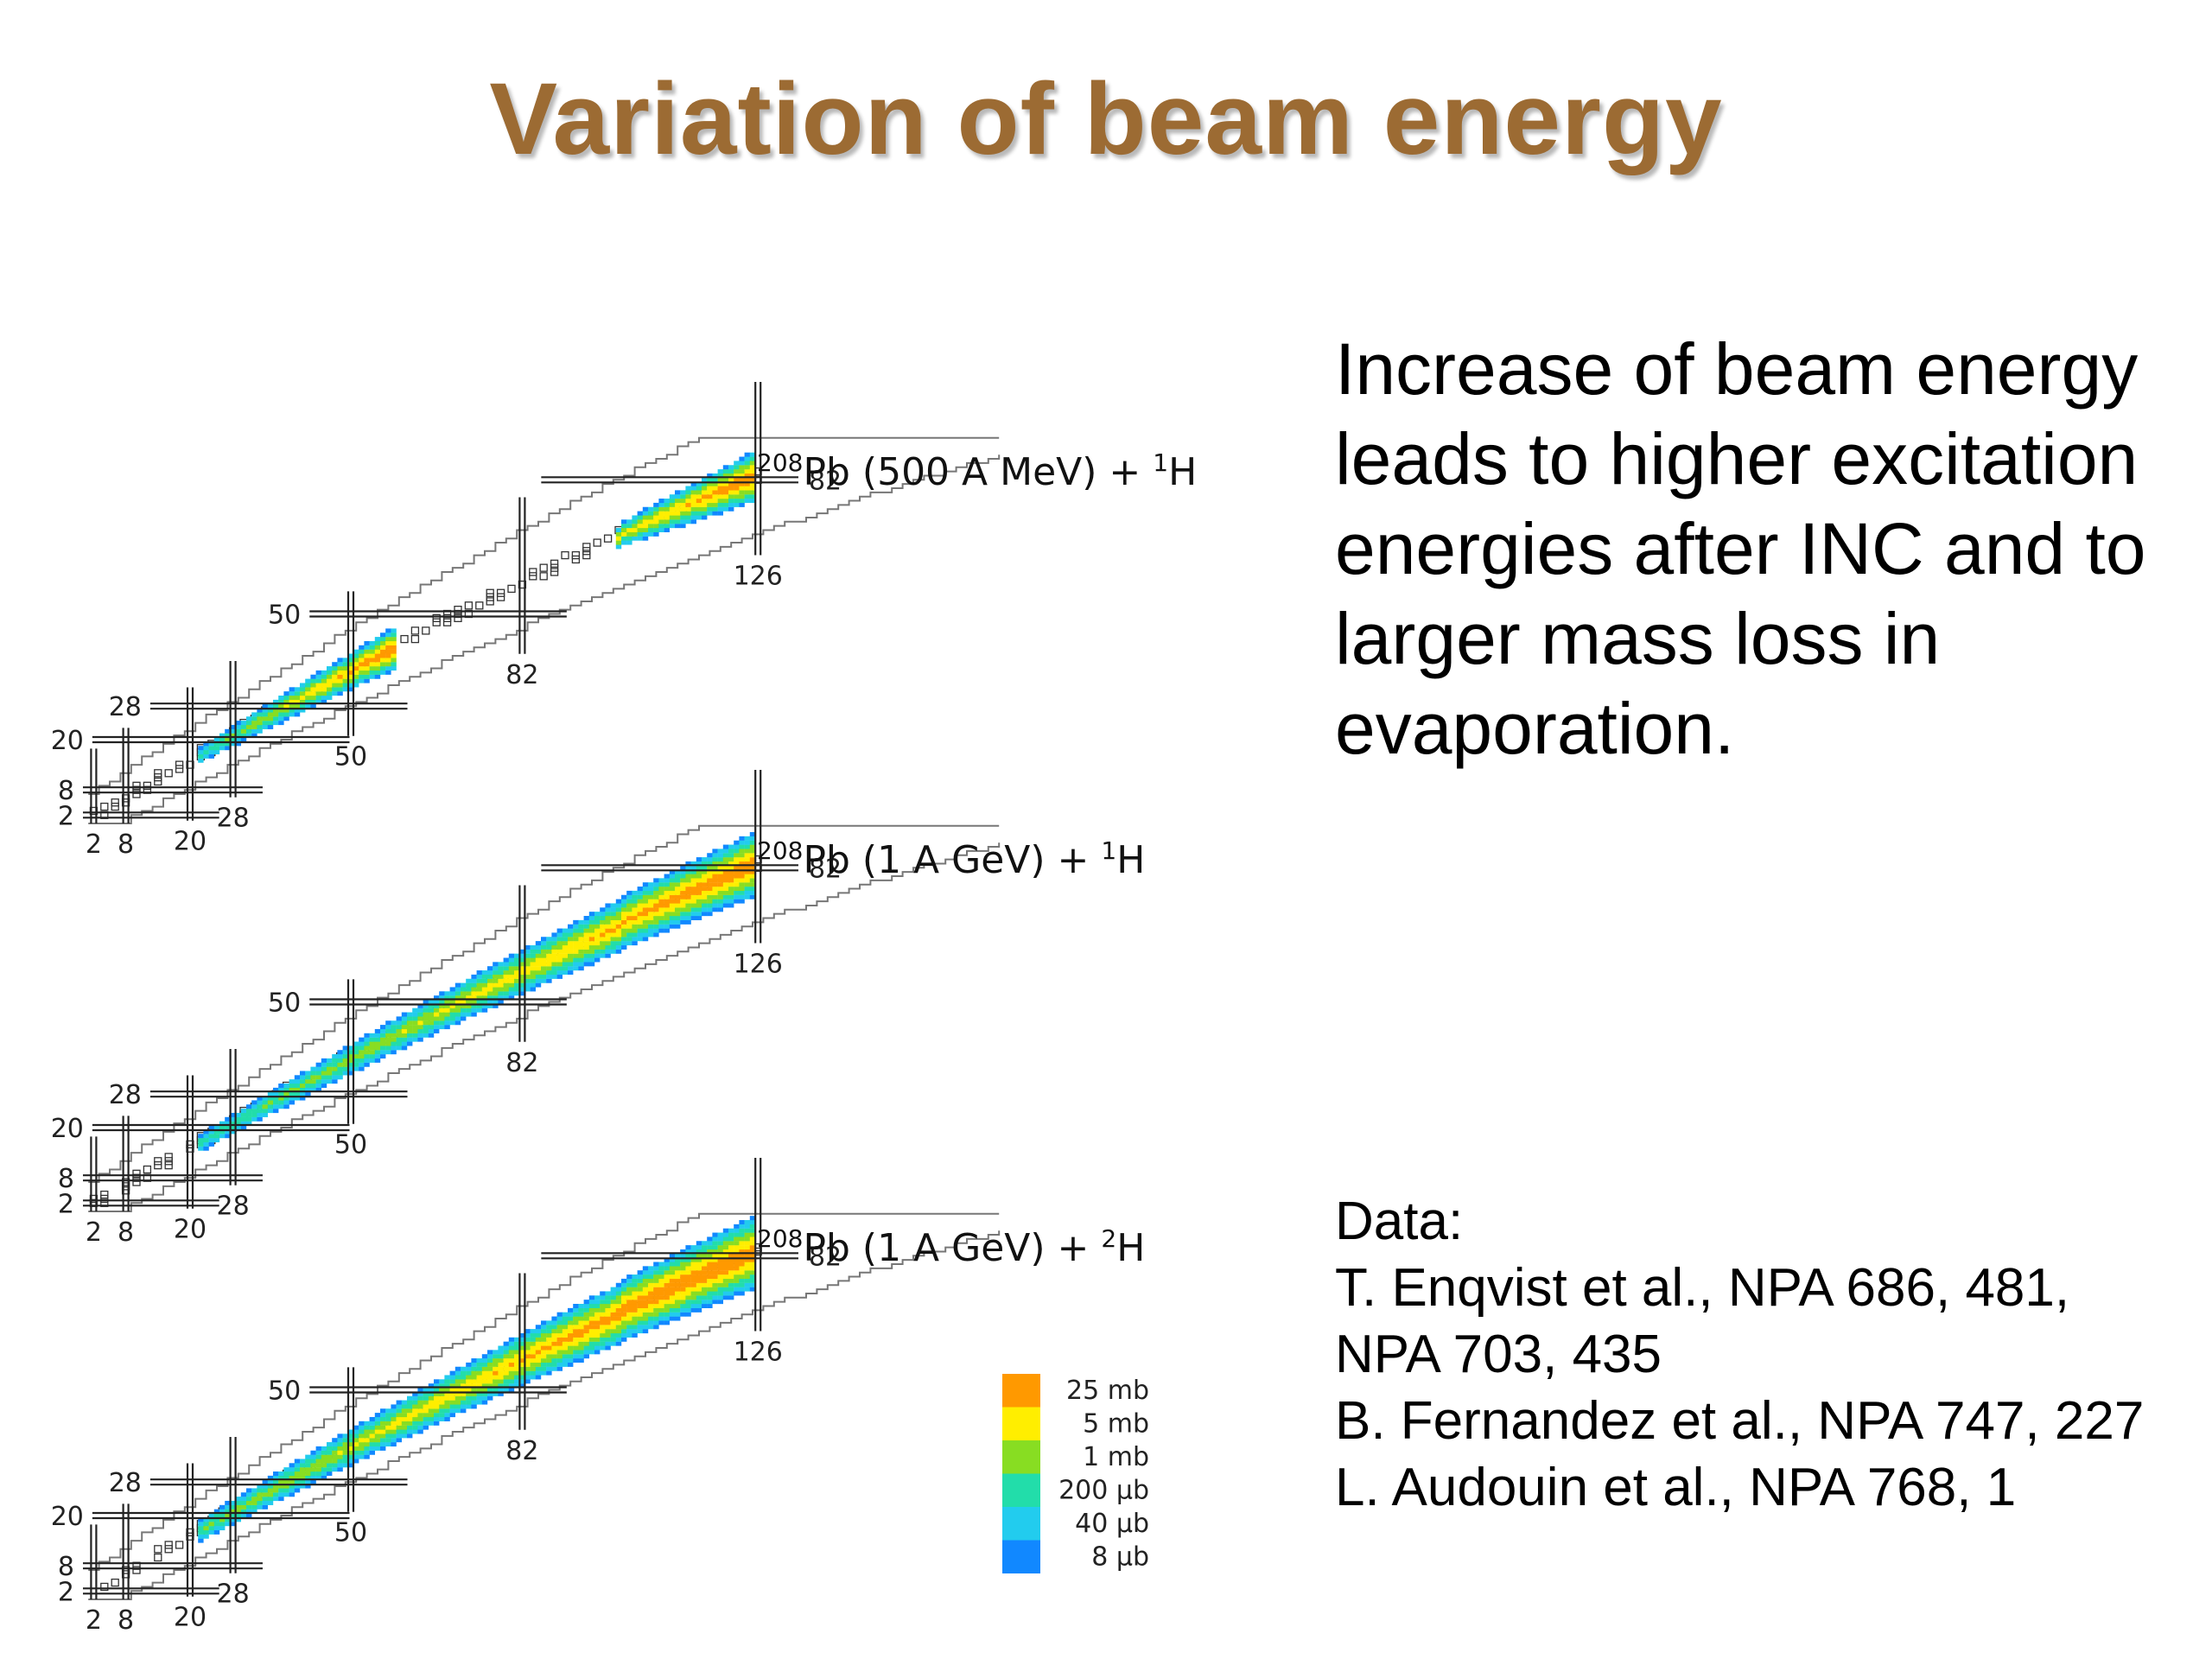 The height and width of the screenshot is (1659, 2212). I want to click on magic-z-label: 28, so click(125, 1483).